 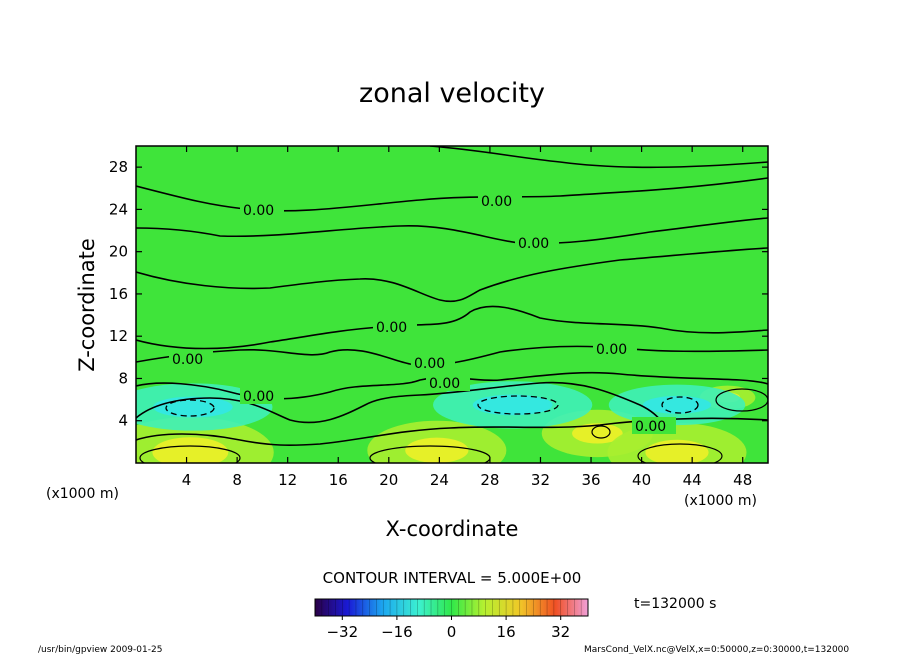 What do you see at coordinates (338, 480) in the screenshot?
I see `x-tick-label: 16` at bounding box center [338, 480].